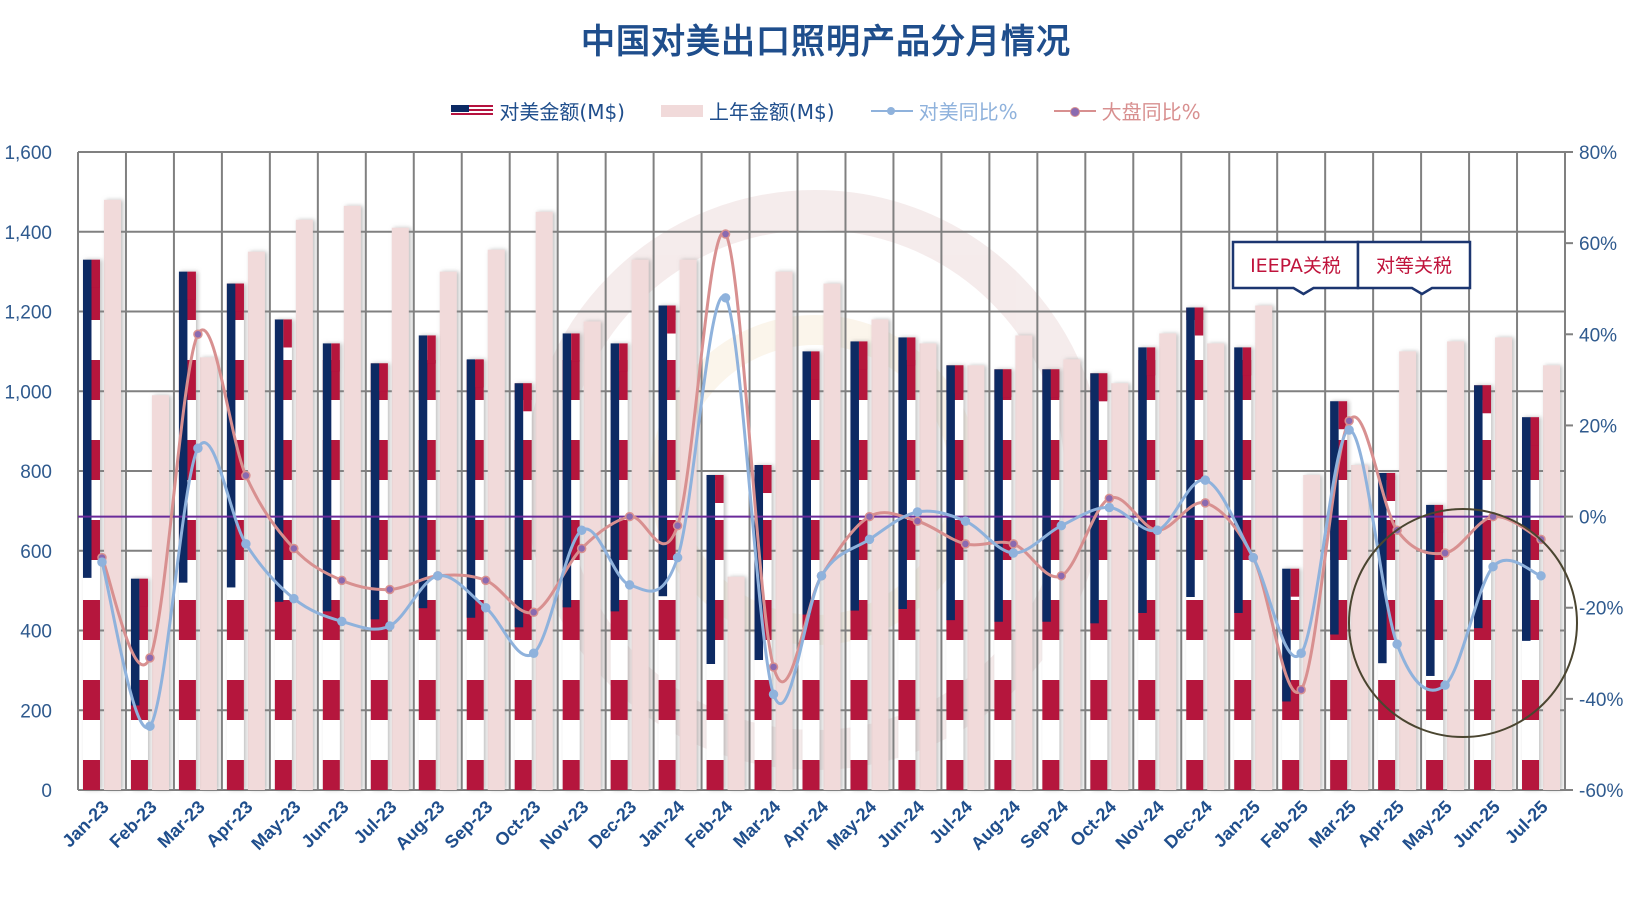 This screenshot has width=1652, height=924. Describe the element at coordinates (28, 313) in the screenshot. I see `y-tick-label: 1,200` at that location.